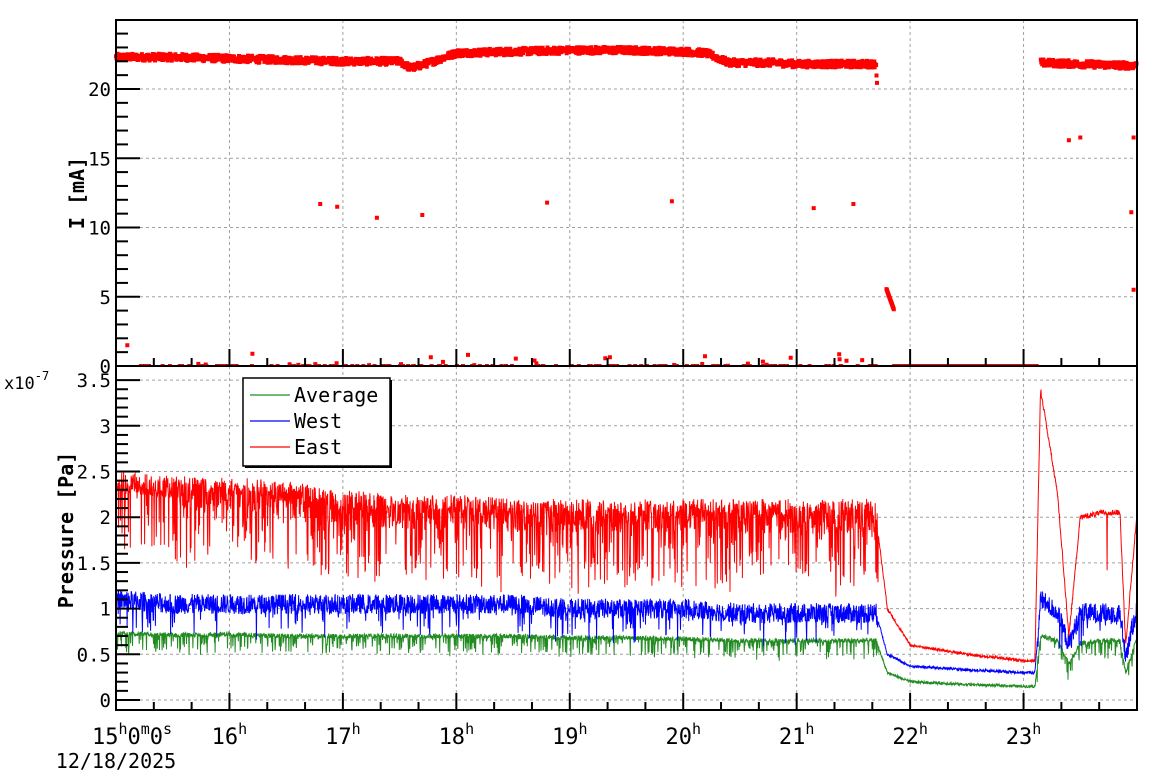 Image resolution: width=1158 pixels, height=782 pixels. I want to click on multiplier-base: x10, so click(19, 384).